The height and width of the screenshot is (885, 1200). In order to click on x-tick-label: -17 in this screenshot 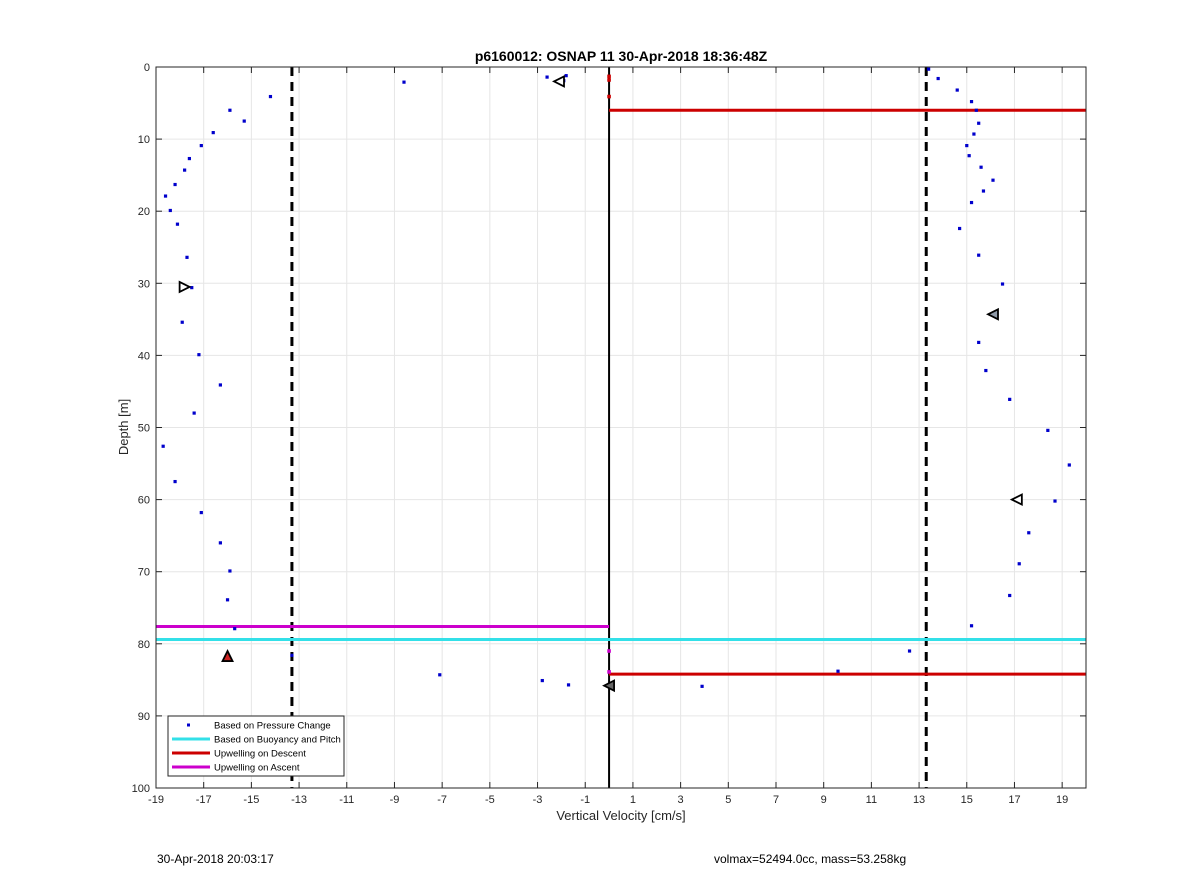, I will do `click(204, 800)`.